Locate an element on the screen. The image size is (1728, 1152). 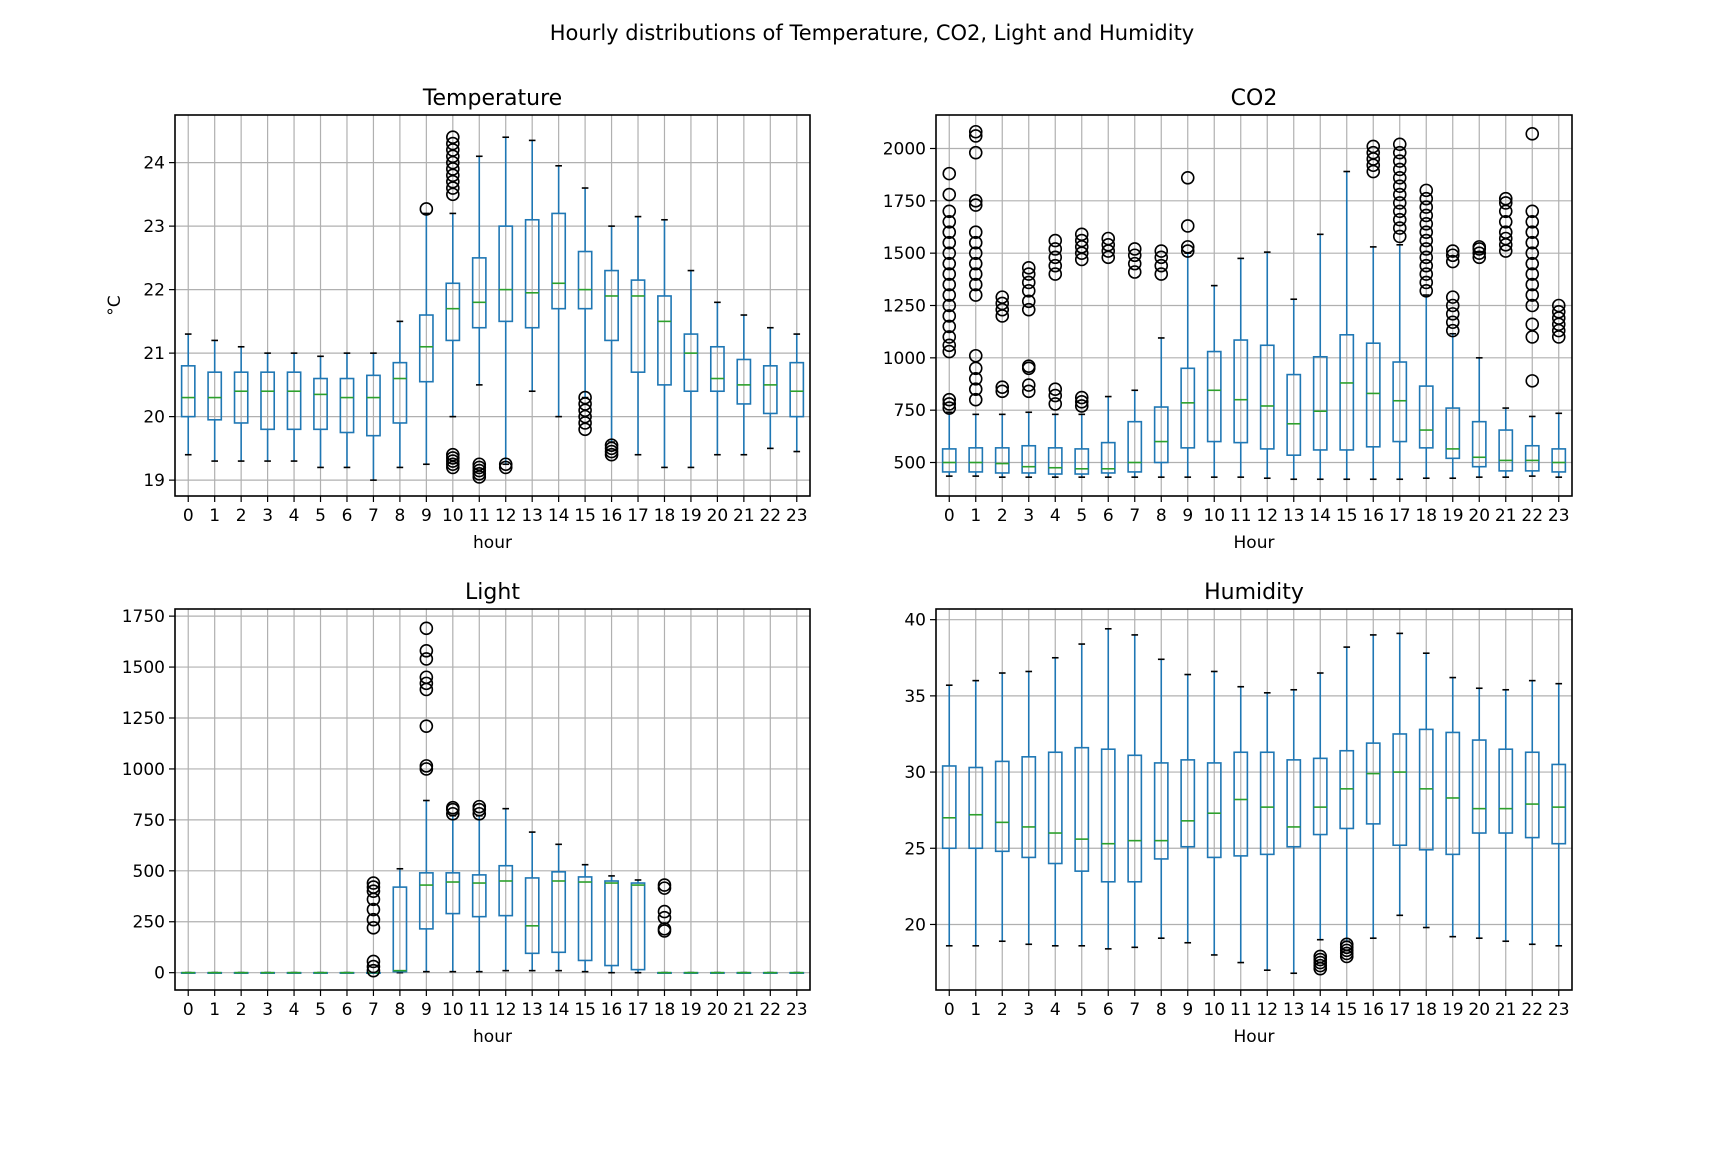
x-axis-label: hour is located at coordinates (492, 543).